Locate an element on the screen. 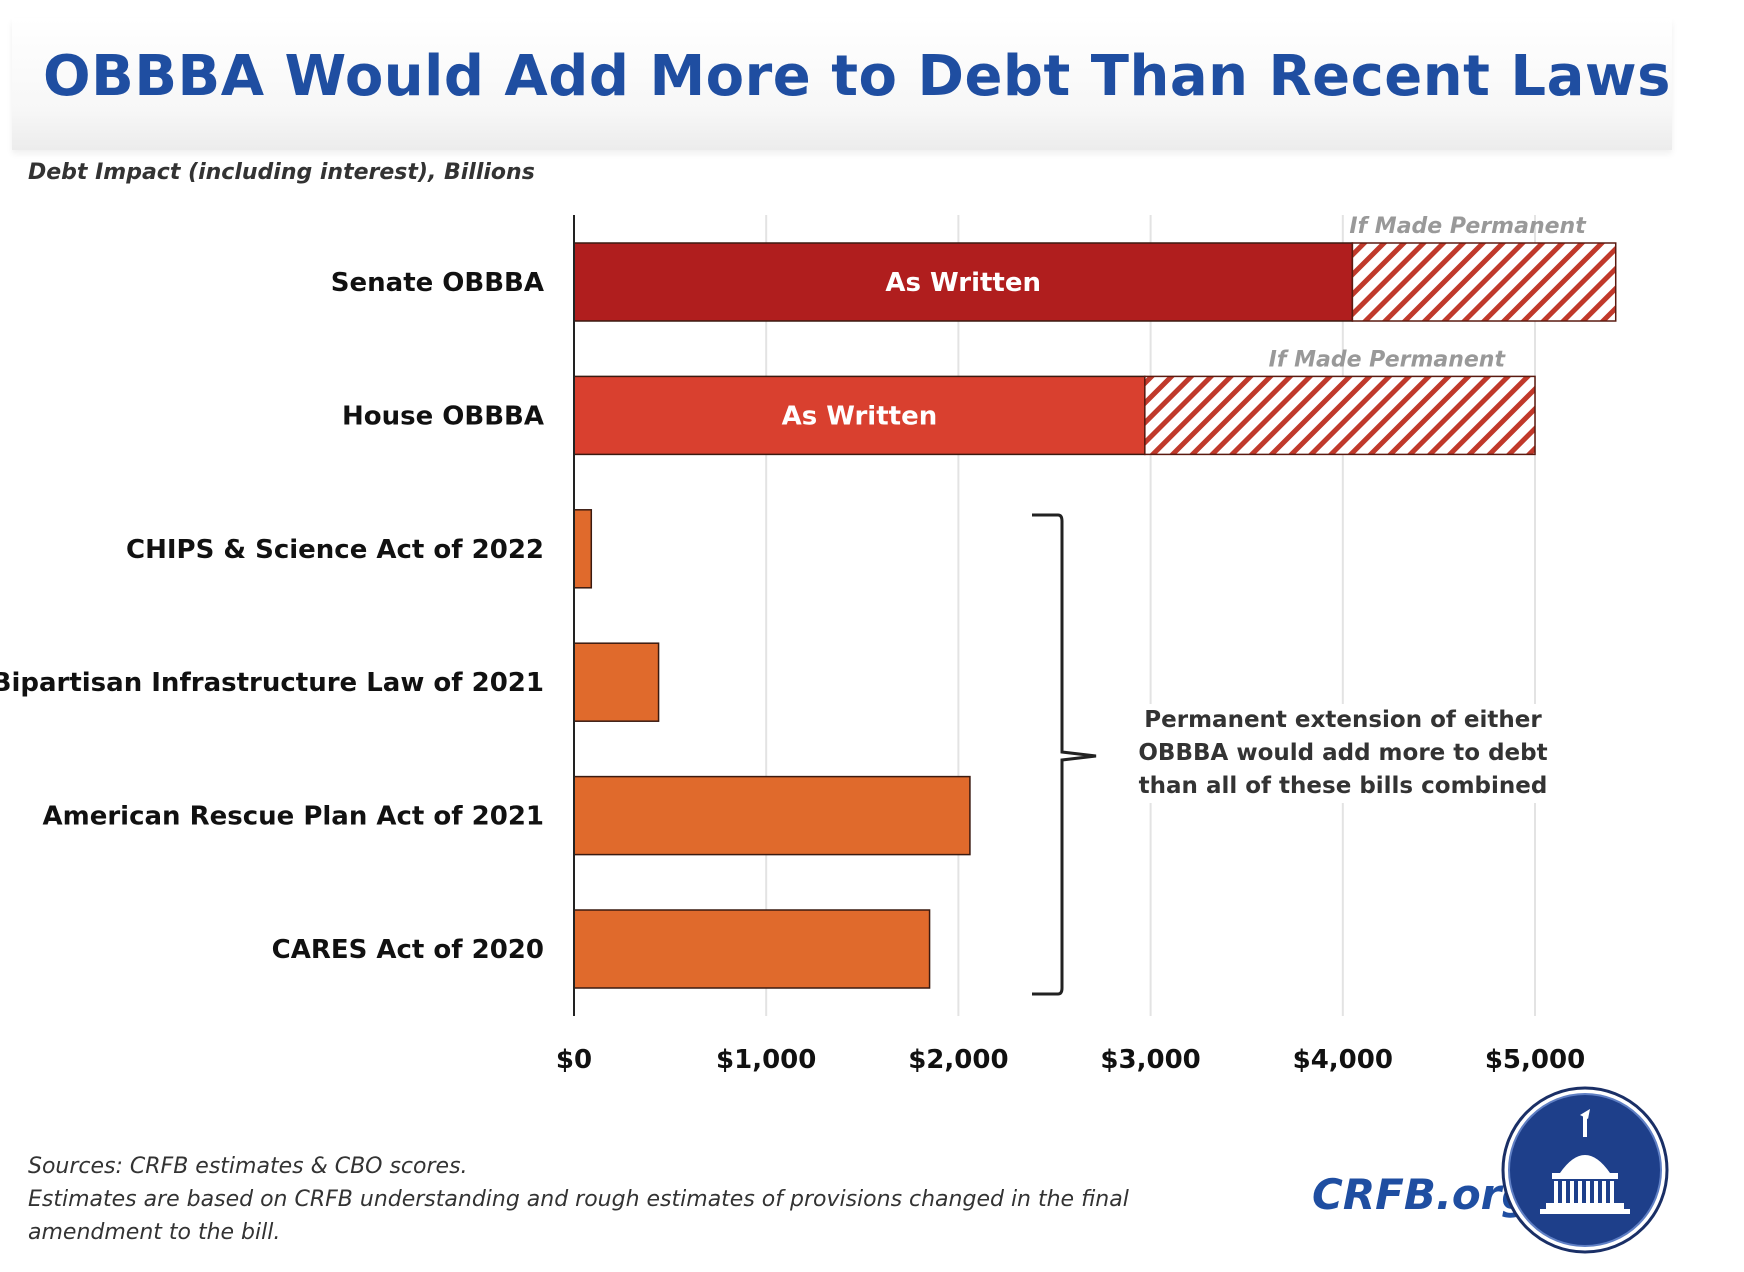  crfb-seal-logo is located at coordinates (1585, 1170).